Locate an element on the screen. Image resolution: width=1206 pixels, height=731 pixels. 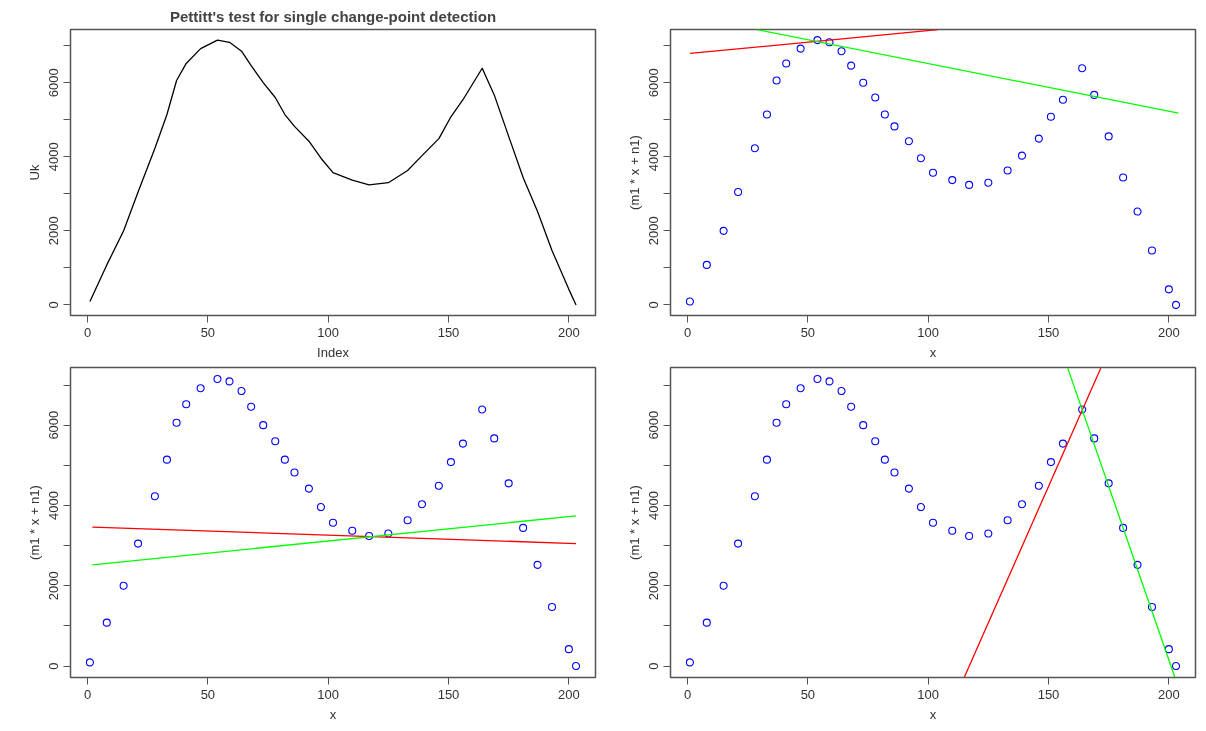
x-axis-title: Index is located at coordinates (333, 352).